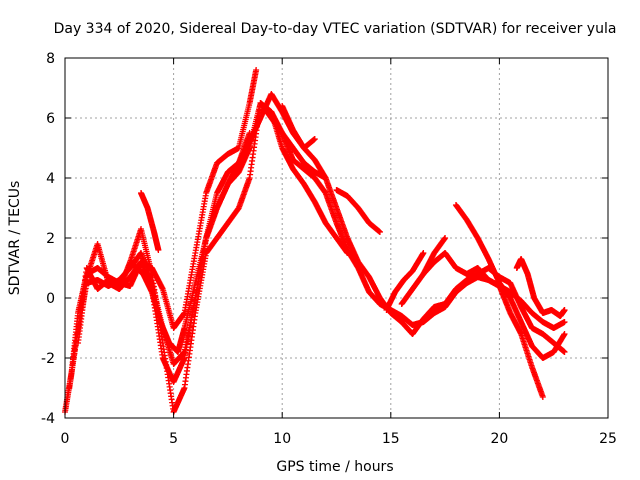  What do you see at coordinates (50, 59) in the screenshot?
I see `y-tick-label: 8` at bounding box center [50, 59].